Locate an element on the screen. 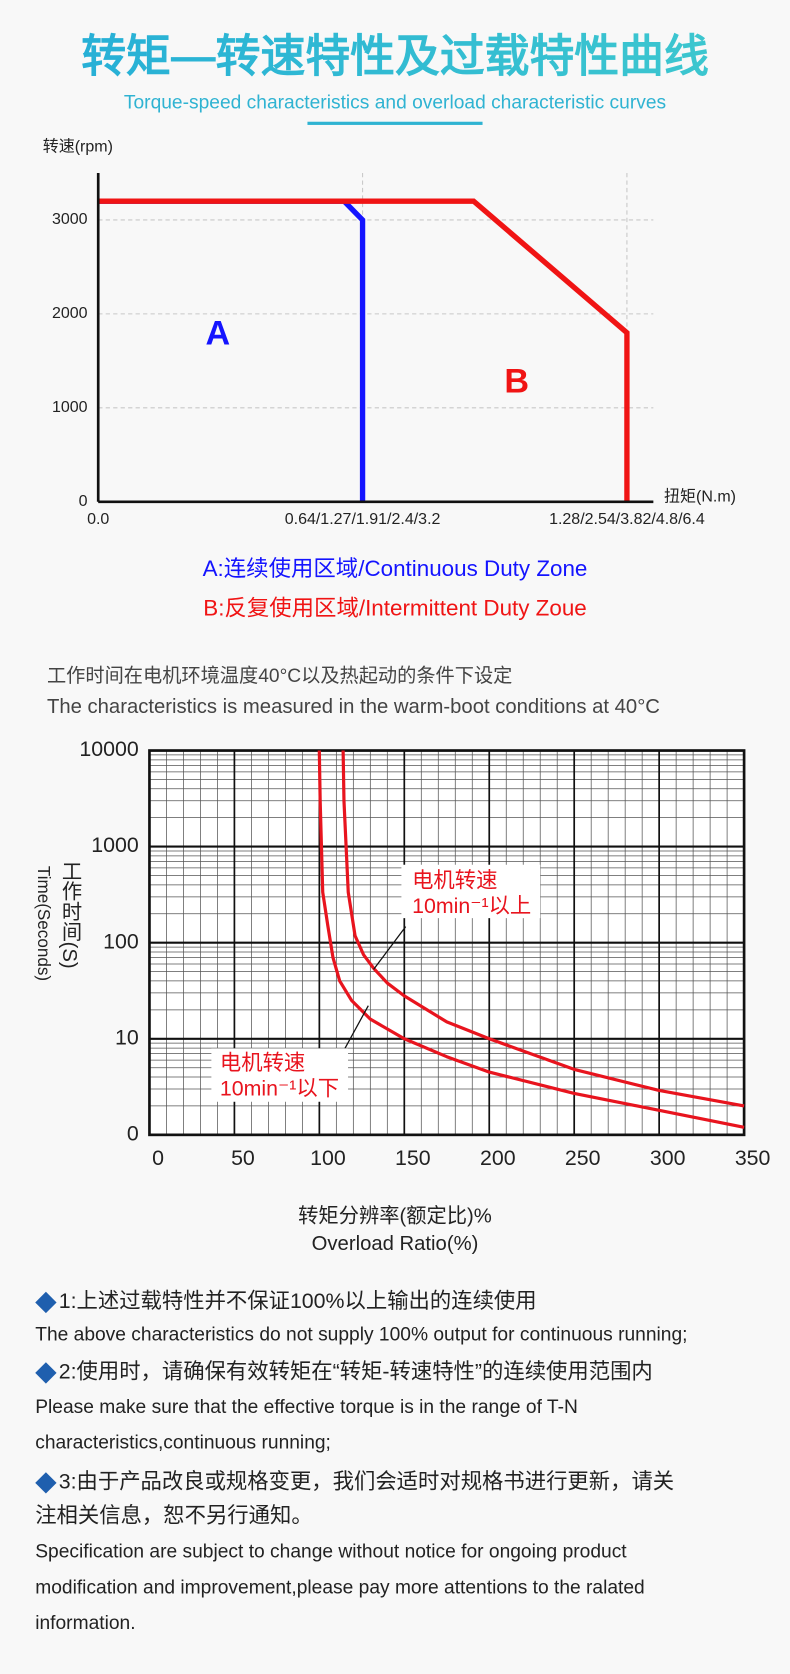 This screenshot has width=790, height=1674. note-text-zh: 1:上述过载特性并不保证100%以上输出的连续使用 is located at coordinates (298, 1301).